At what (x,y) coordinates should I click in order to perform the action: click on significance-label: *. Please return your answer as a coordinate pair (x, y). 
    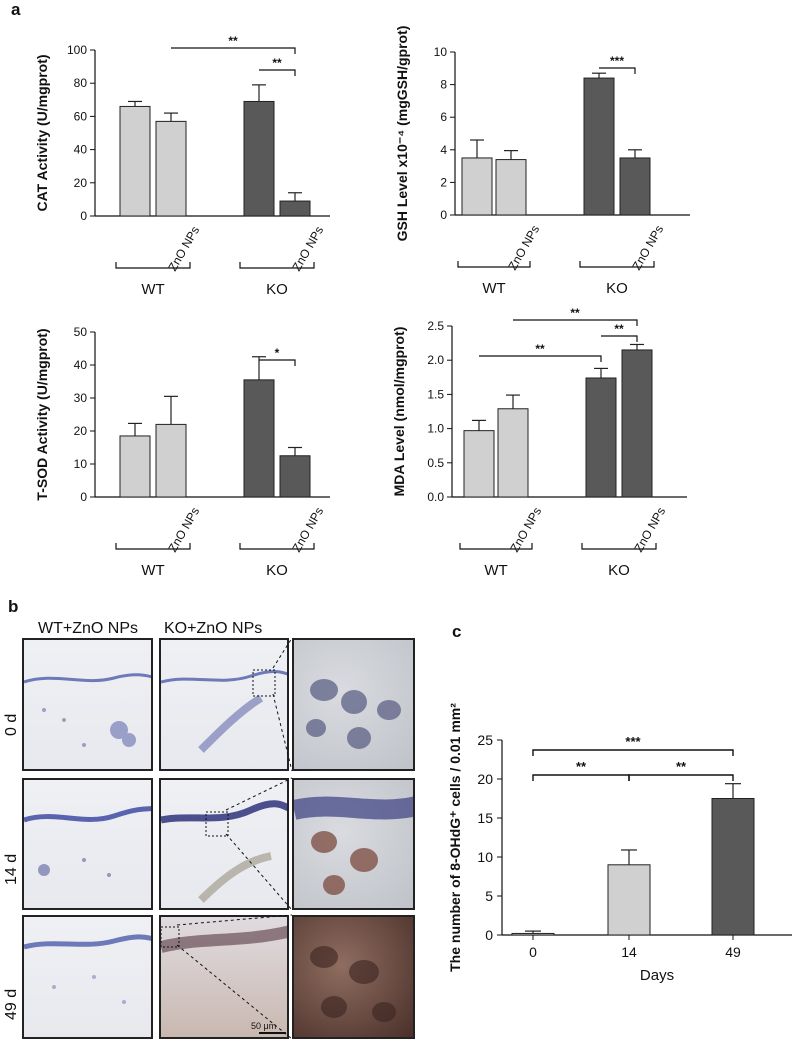
    Looking at the image, I should click on (277, 353).